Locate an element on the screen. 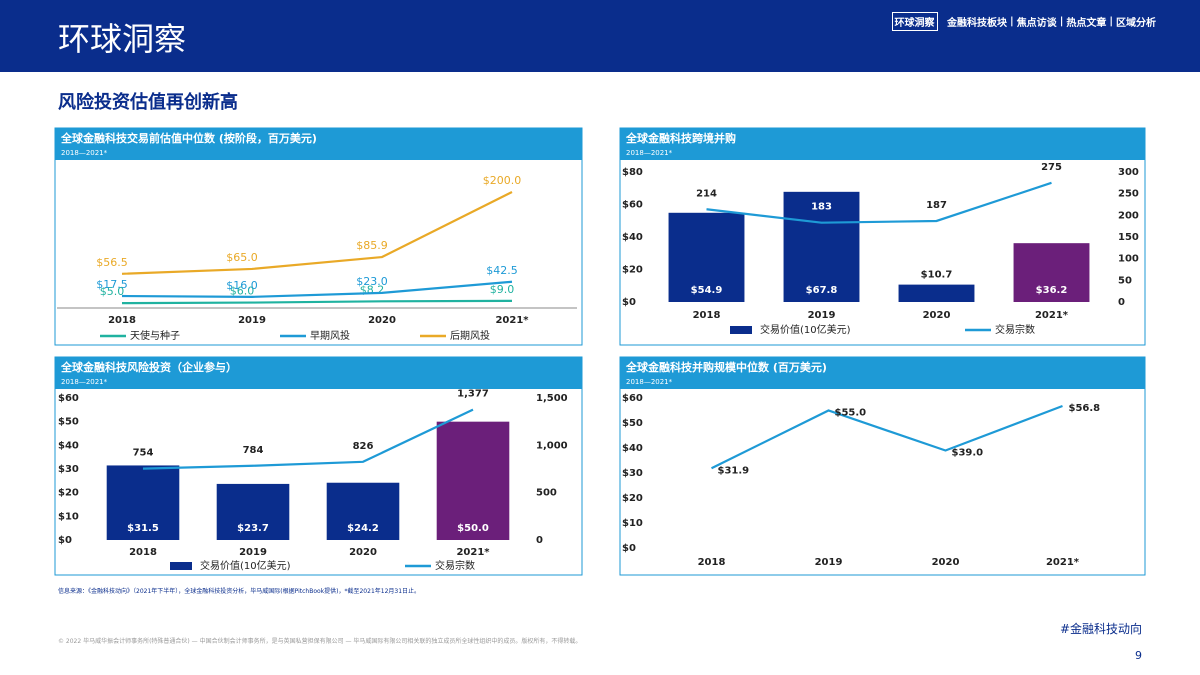  y2-tick-label: 200 is located at coordinates (1128, 215).